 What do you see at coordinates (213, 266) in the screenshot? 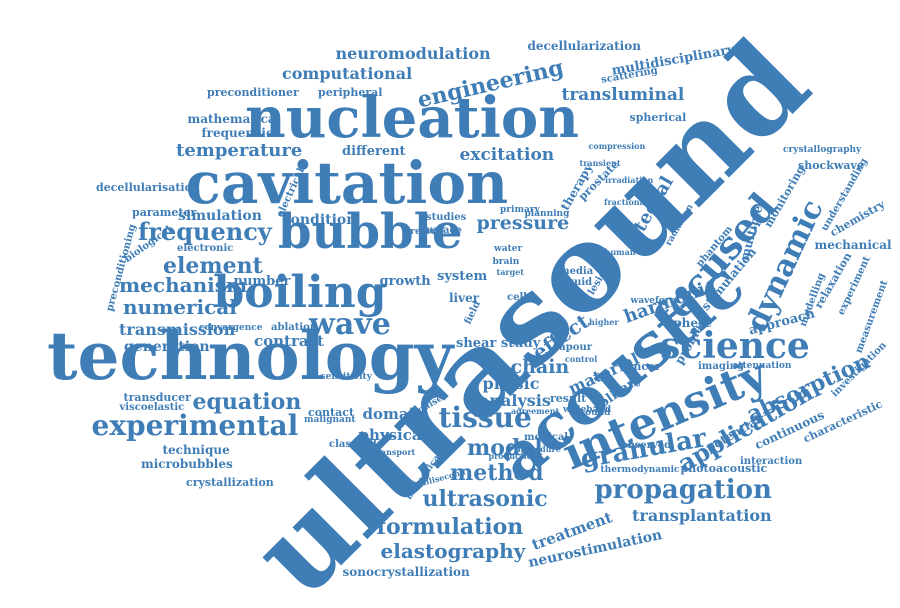
I see `word-element: element` at bounding box center [213, 266].